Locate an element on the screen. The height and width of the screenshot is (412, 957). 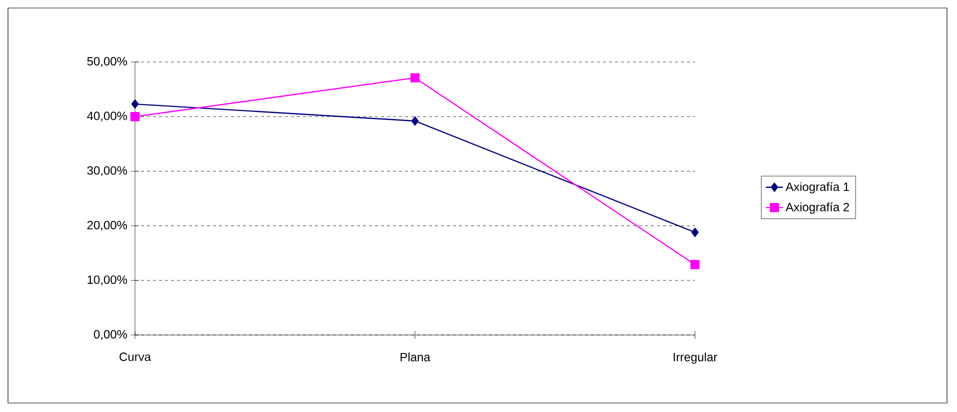
legend-label: Axiografía 1 is located at coordinates (817, 188).